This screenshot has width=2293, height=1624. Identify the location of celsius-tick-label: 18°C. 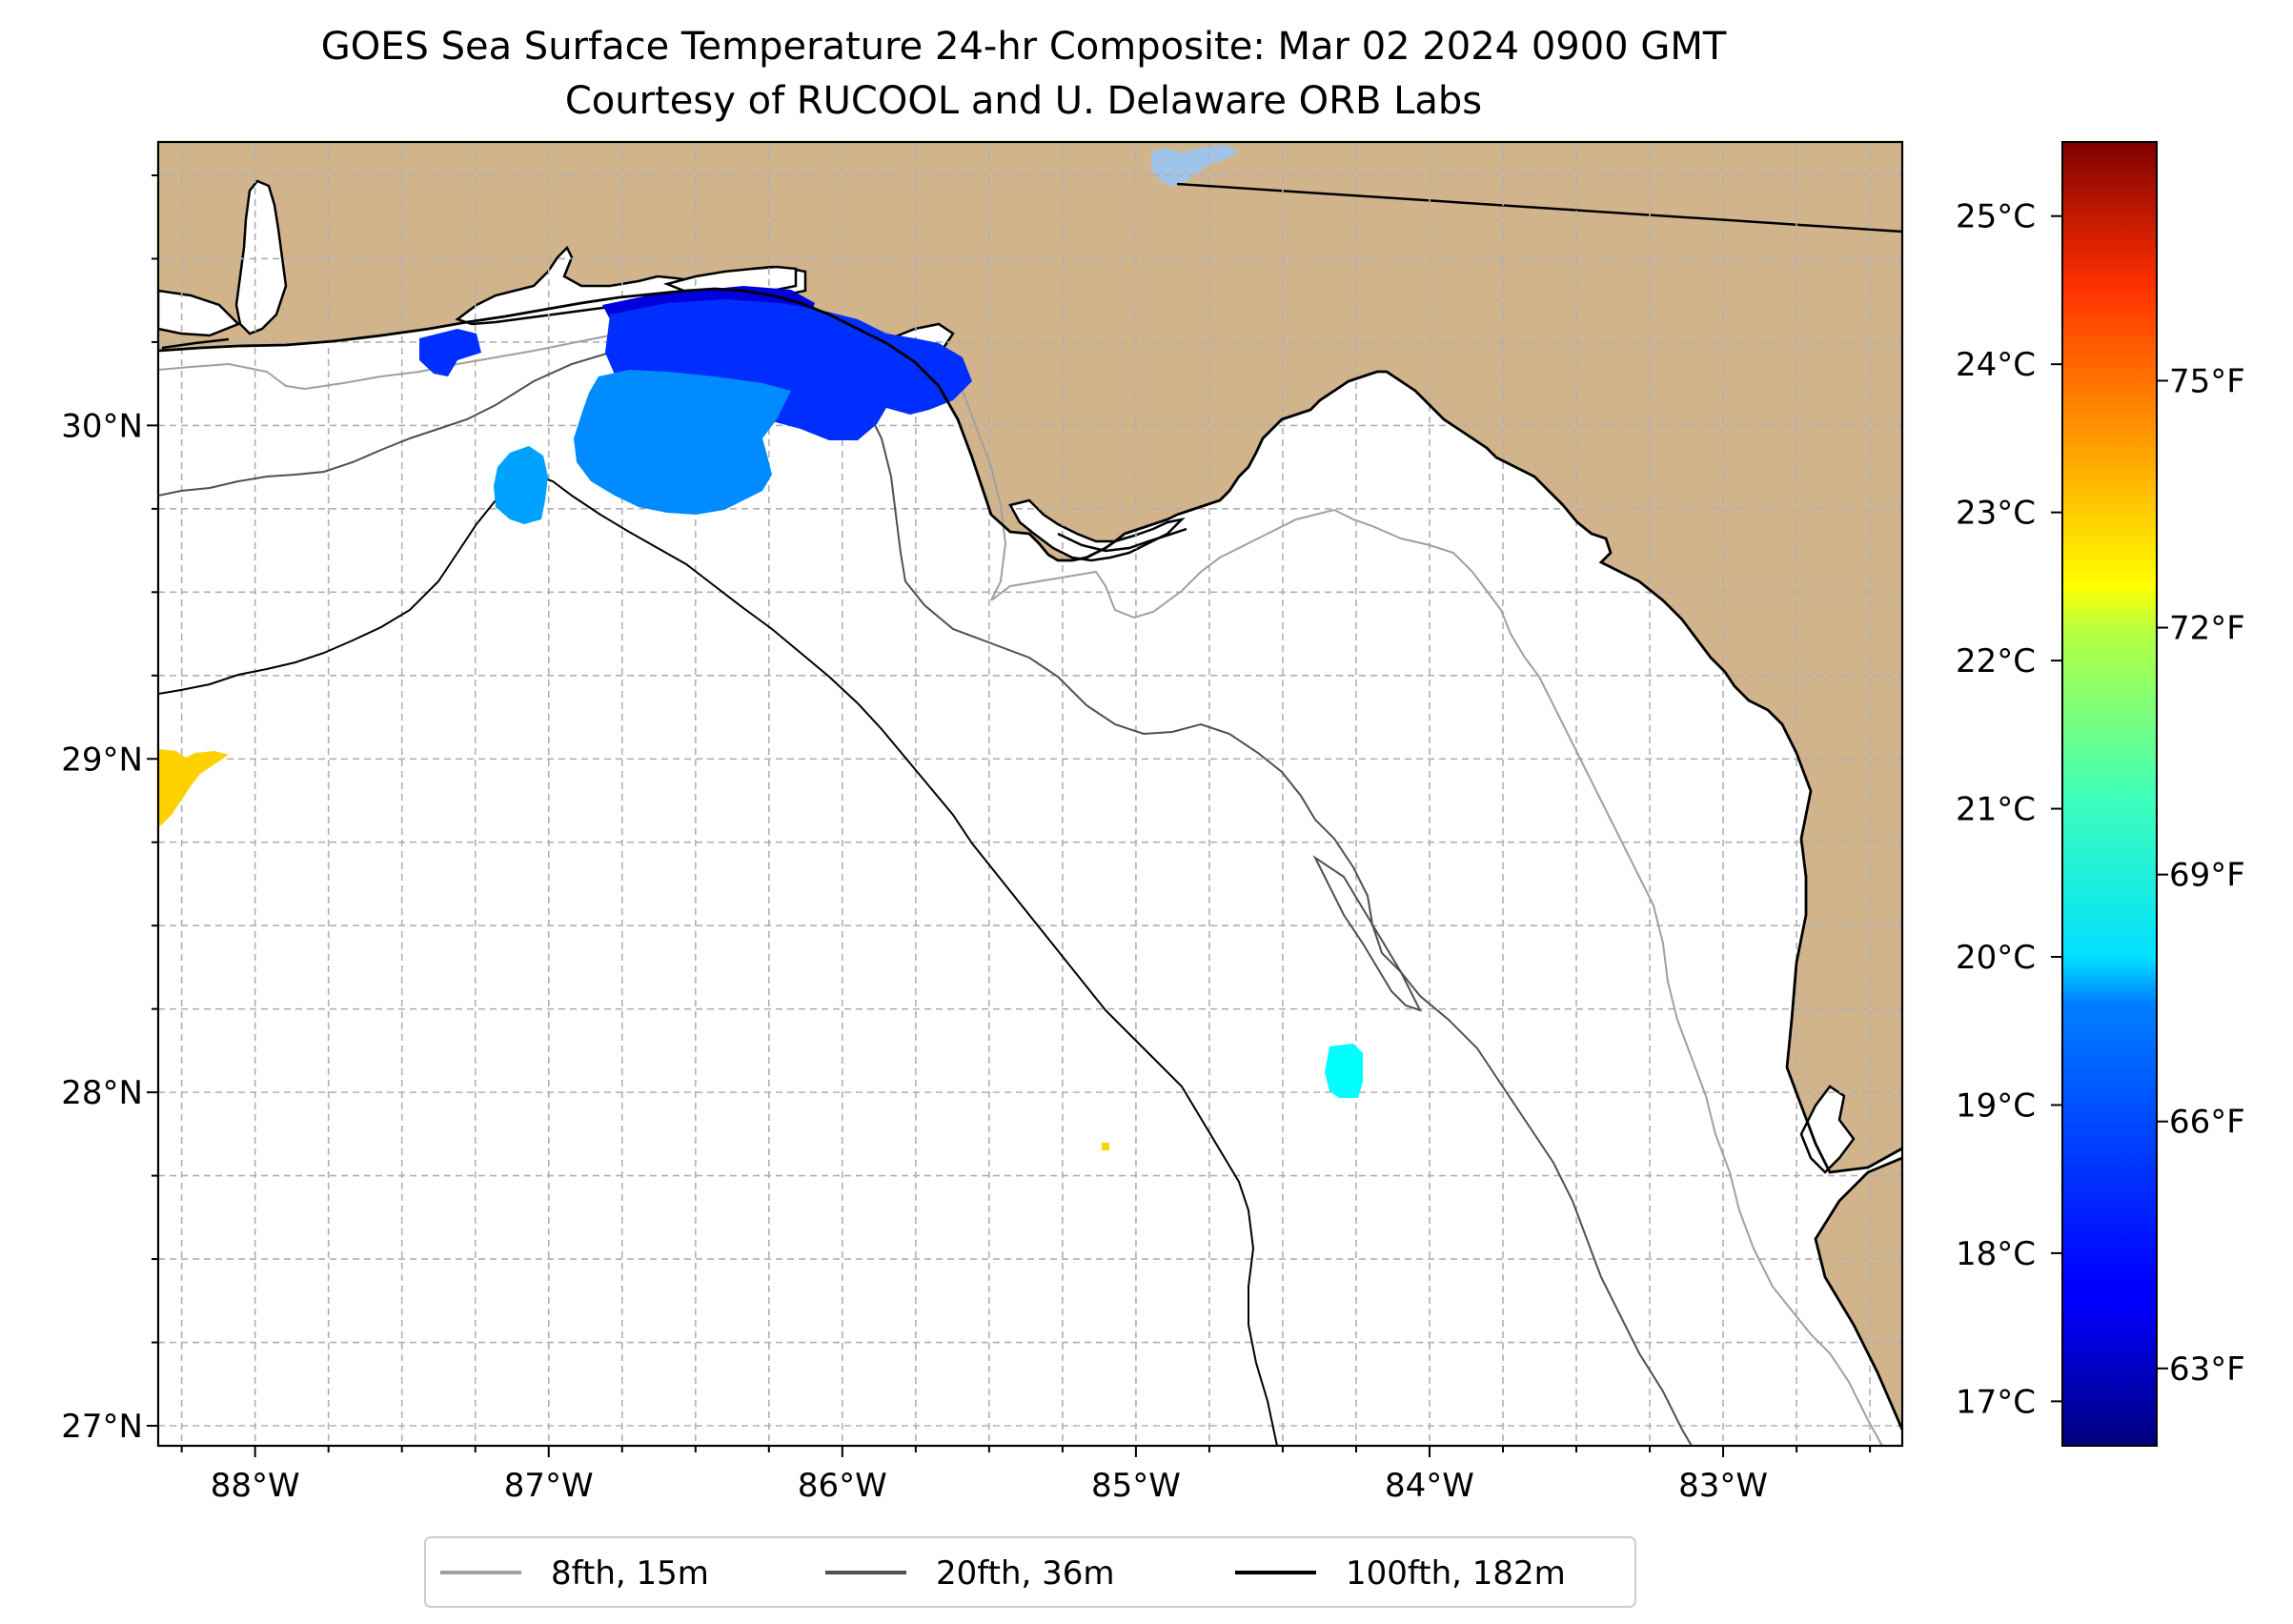
(1996, 1254).